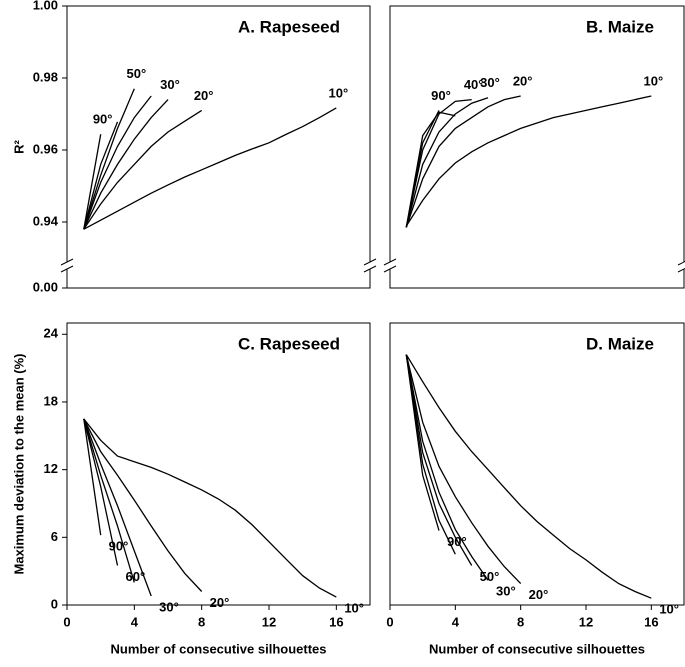  Describe the element at coordinates (289, 26) in the screenshot. I see `panel-title: A. Rapeseed` at that location.